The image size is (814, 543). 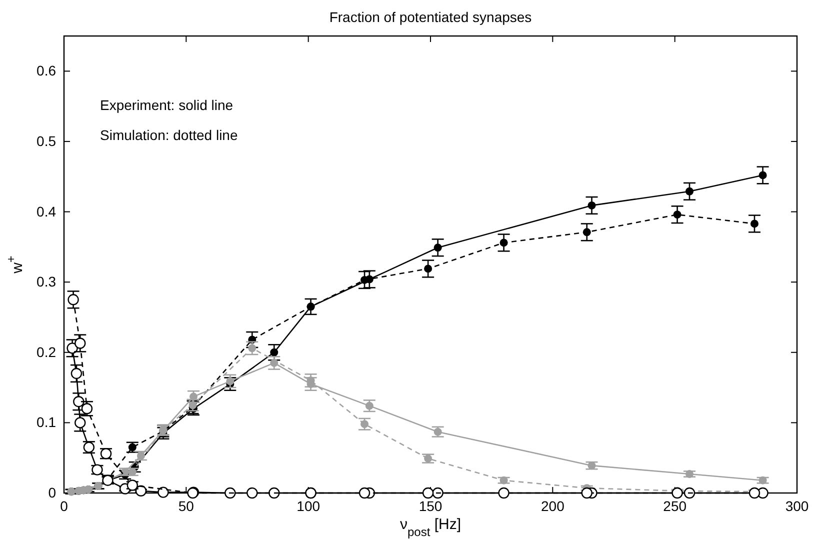 What do you see at coordinates (46, 422) in the screenshot?
I see `y-tick-label: 0.1` at bounding box center [46, 422].